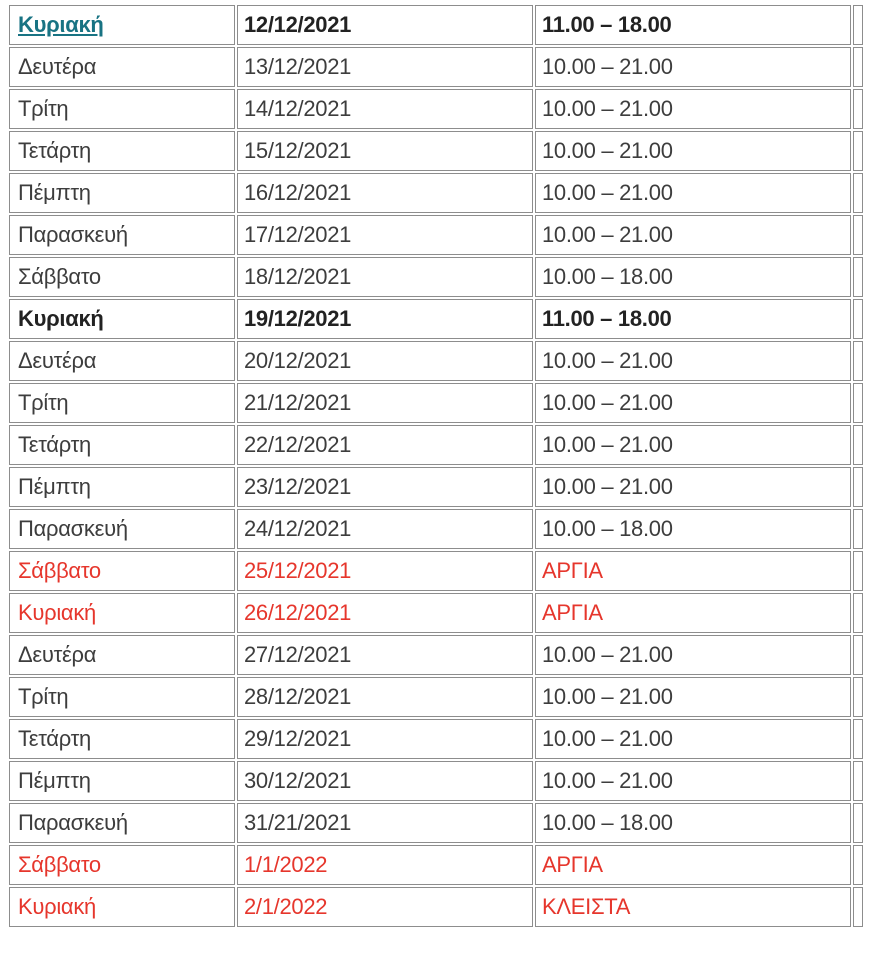  What do you see at coordinates (385, 235) in the screenshot?
I see `date-cell: 17/12/2021` at bounding box center [385, 235].